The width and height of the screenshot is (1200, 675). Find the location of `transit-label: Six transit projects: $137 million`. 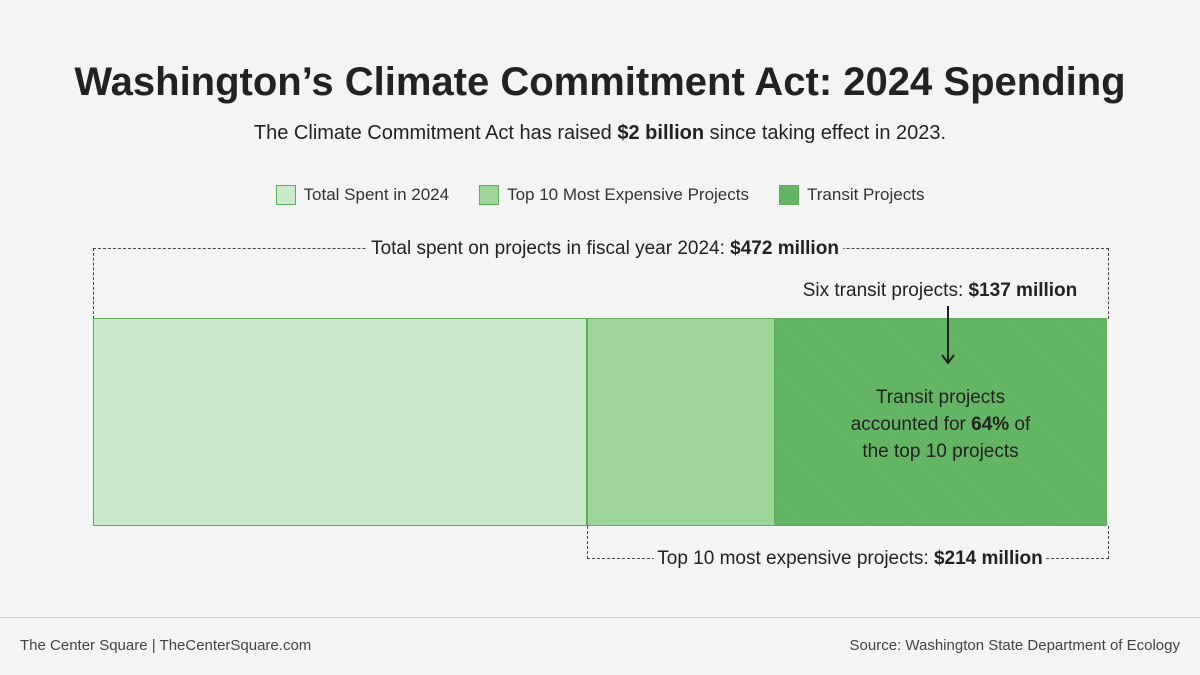

transit-label: Six transit projects: $137 million is located at coordinates (940, 290).